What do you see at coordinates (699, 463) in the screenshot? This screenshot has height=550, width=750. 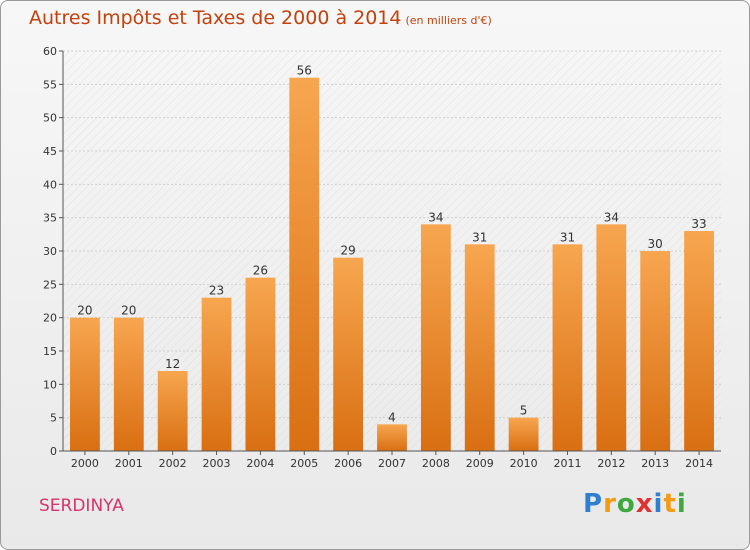 I see `x-tick-label: 2014` at bounding box center [699, 463].